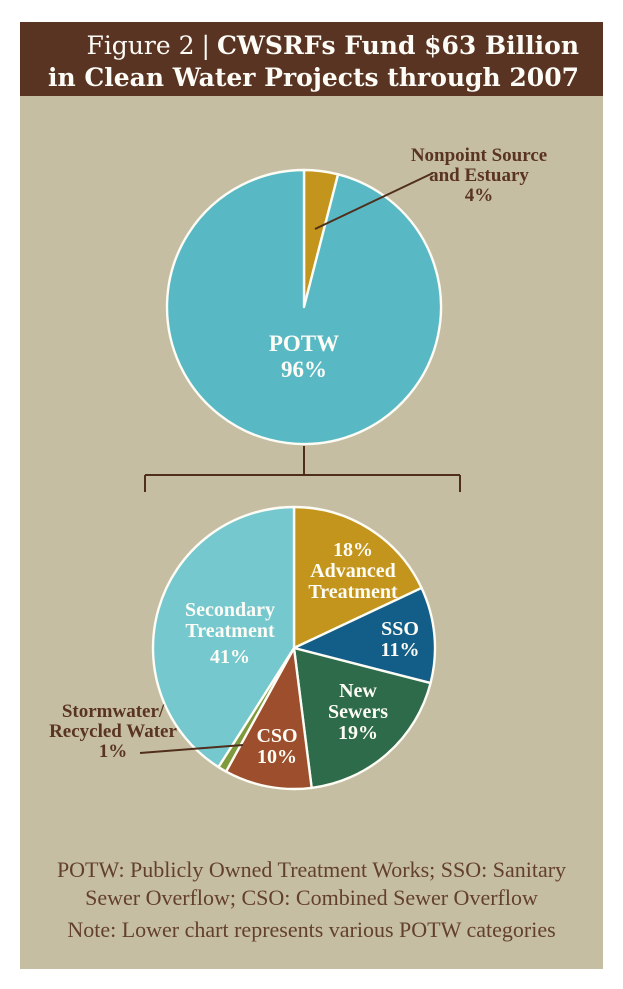  What do you see at coordinates (230, 657) in the screenshot?
I see `secondary-treatment-pct: 41%` at bounding box center [230, 657].